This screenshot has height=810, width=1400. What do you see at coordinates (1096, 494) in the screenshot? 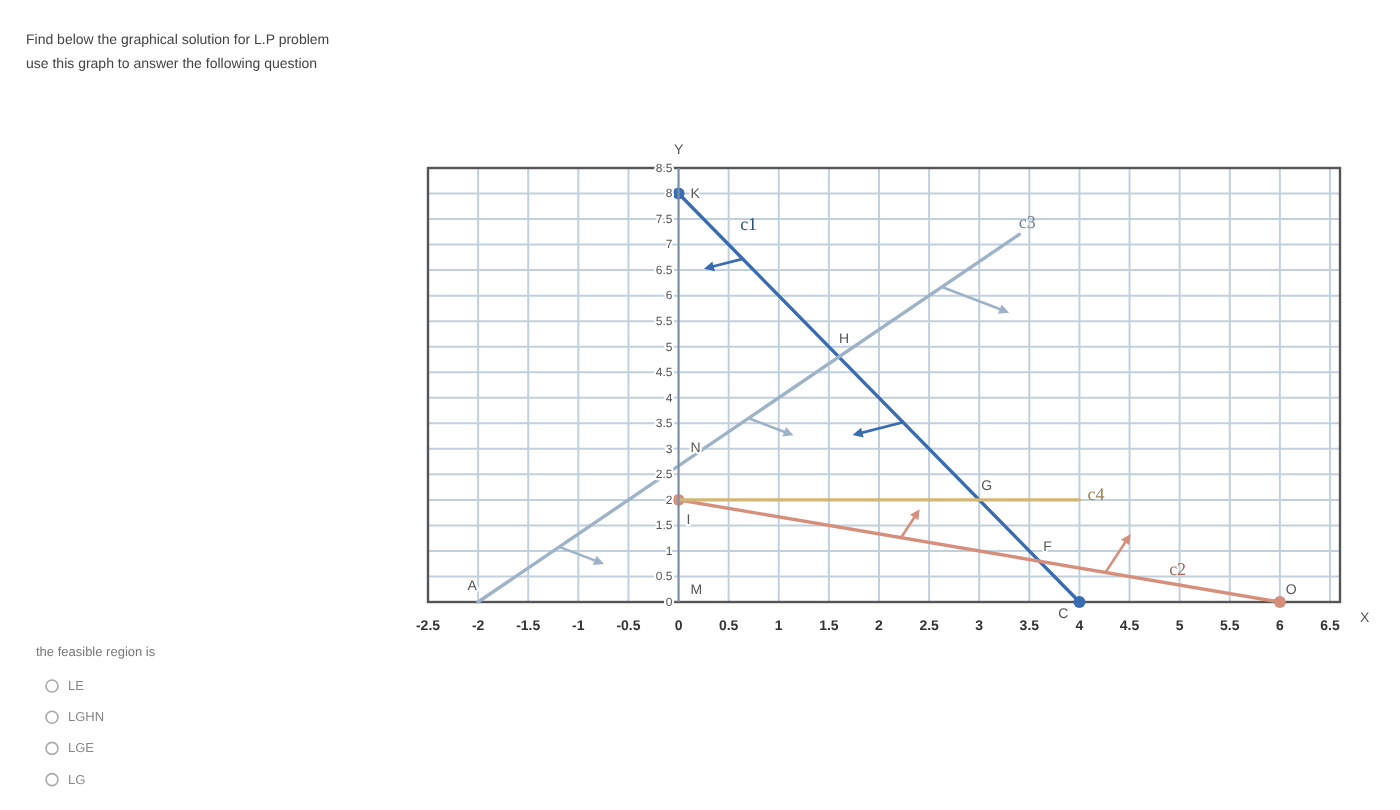
I see `series-label: c4` at bounding box center [1096, 494].